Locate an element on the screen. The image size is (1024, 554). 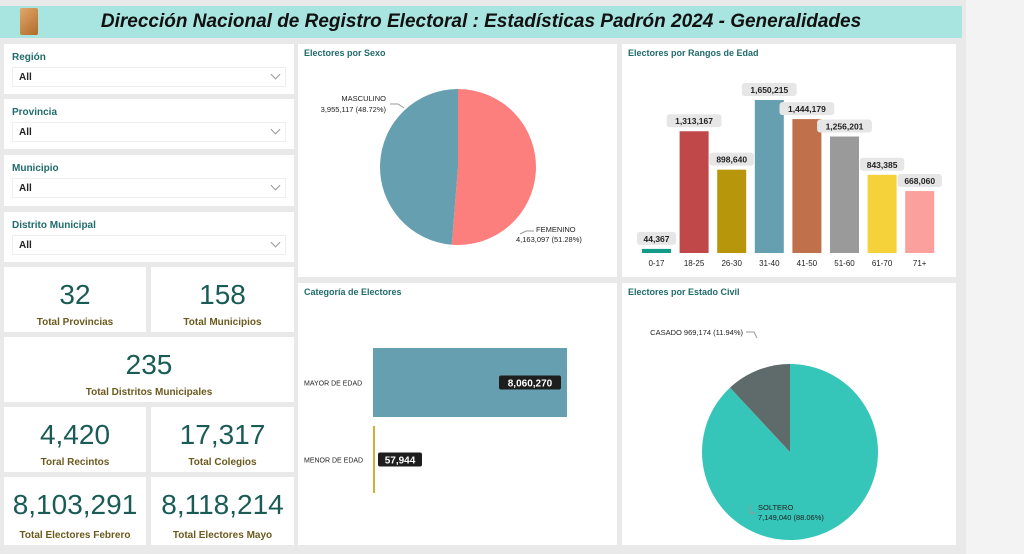
x-tick-label: 61-70 is located at coordinates (882, 263).